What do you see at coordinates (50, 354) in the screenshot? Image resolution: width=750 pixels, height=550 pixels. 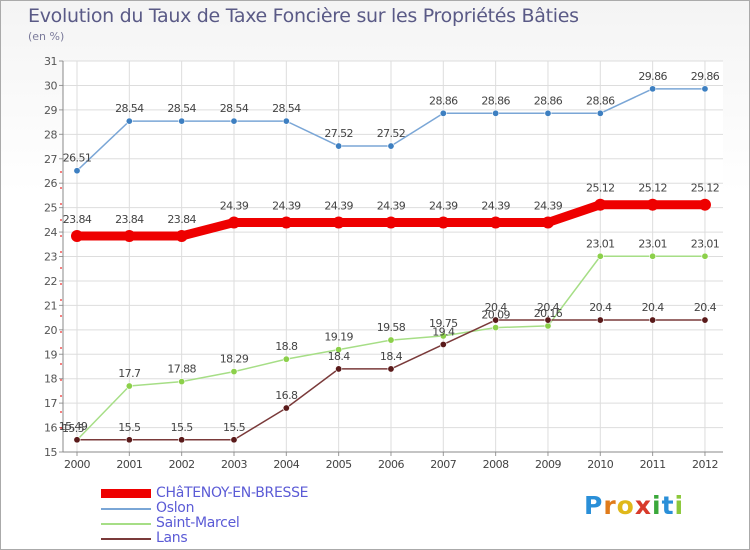 I see `y-tick-label: 19` at bounding box center [50, 354].